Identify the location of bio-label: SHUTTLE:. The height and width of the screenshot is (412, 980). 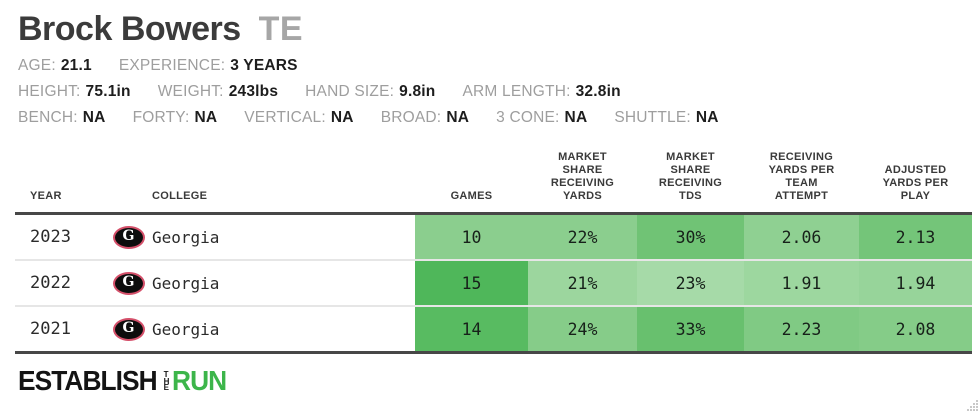
(652, 117).